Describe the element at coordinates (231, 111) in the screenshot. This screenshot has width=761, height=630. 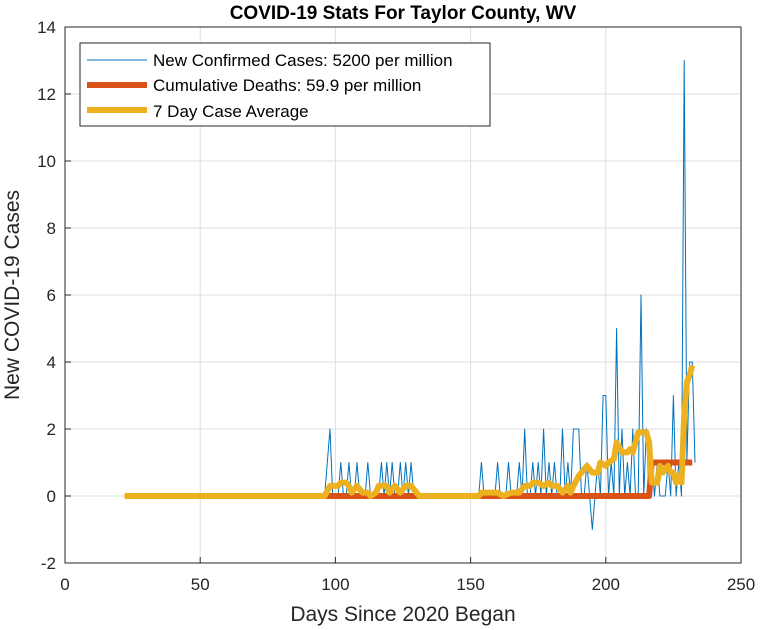
I see `legend-label-average: 7 Day Case Average` at that location.